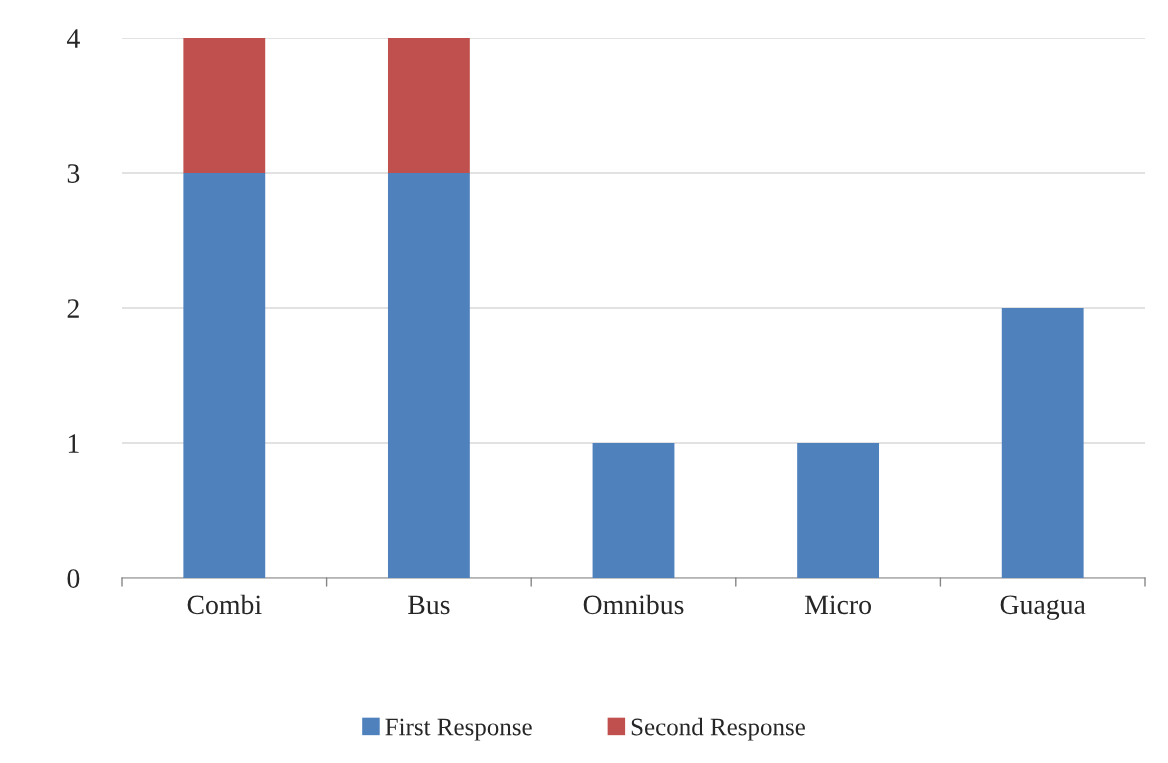 The height and width of the screenshot is (763, 1168). Describe the element at coordinates (73, 308) in the screenshot. I see `y-tick-label: 2` at that location.